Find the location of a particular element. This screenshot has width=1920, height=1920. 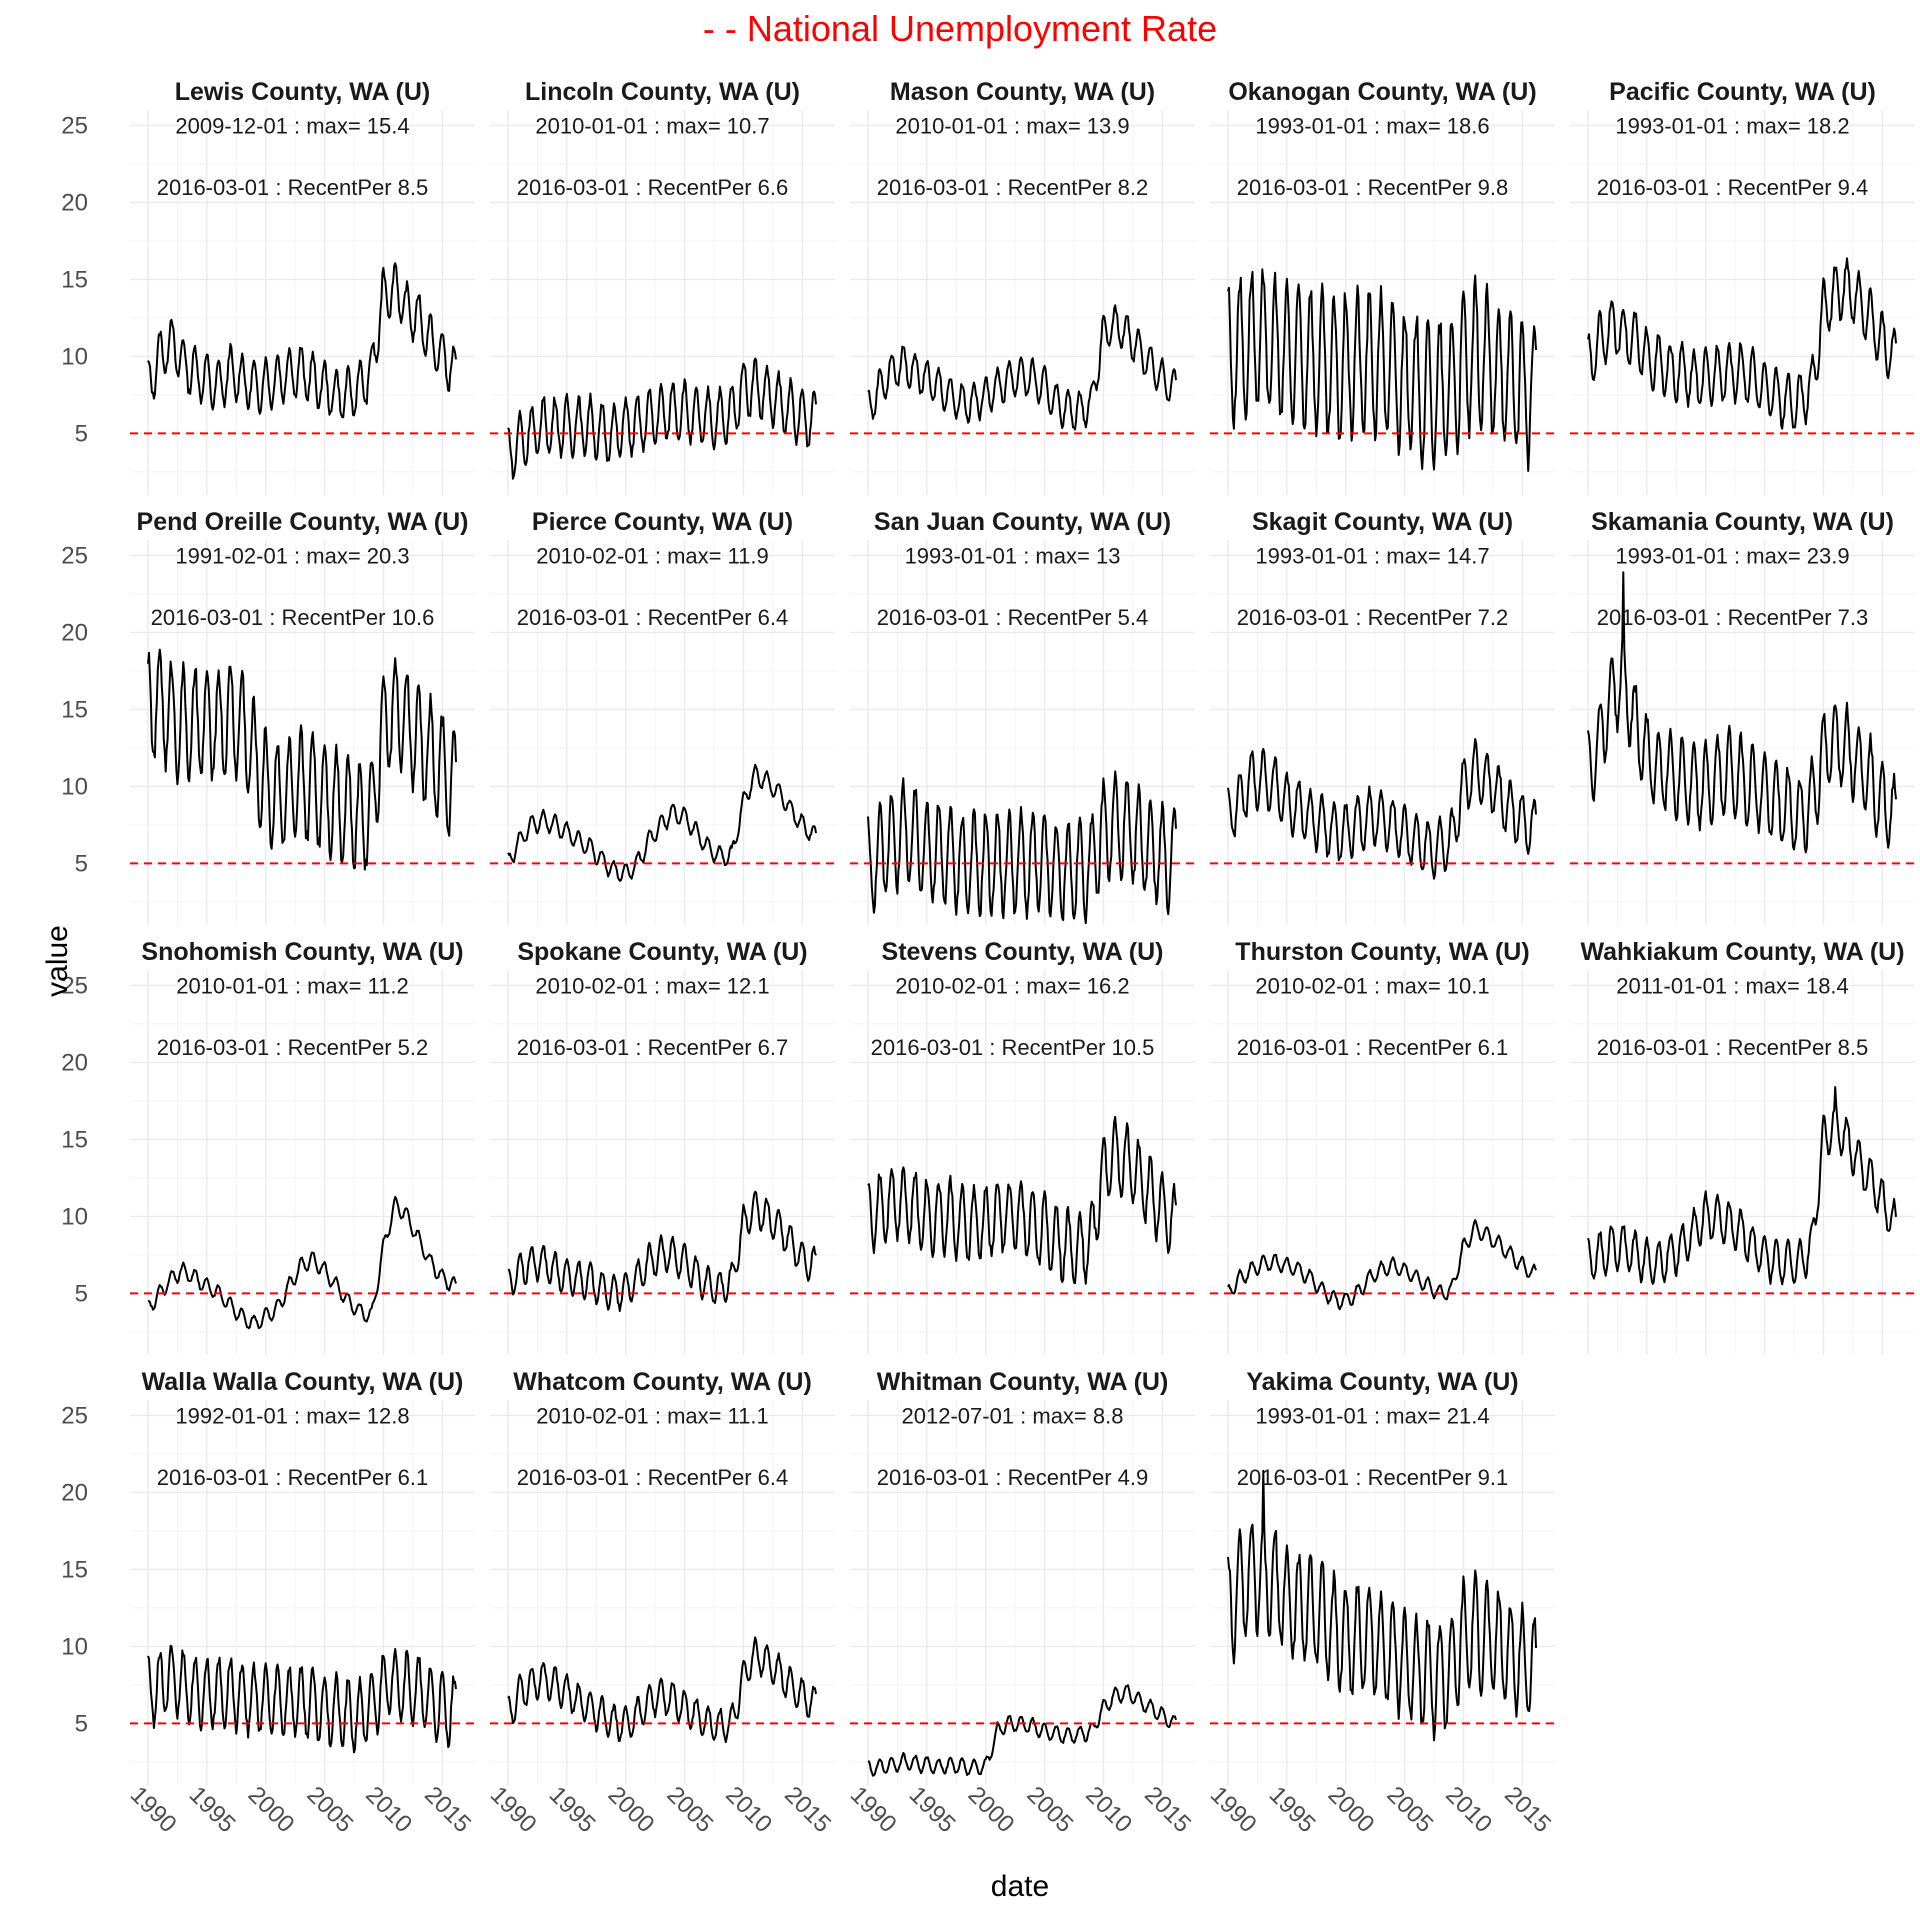

recent-annotation: 2016-03-01 : RecentPer 5.4 is located at coordinates (1013, 617).